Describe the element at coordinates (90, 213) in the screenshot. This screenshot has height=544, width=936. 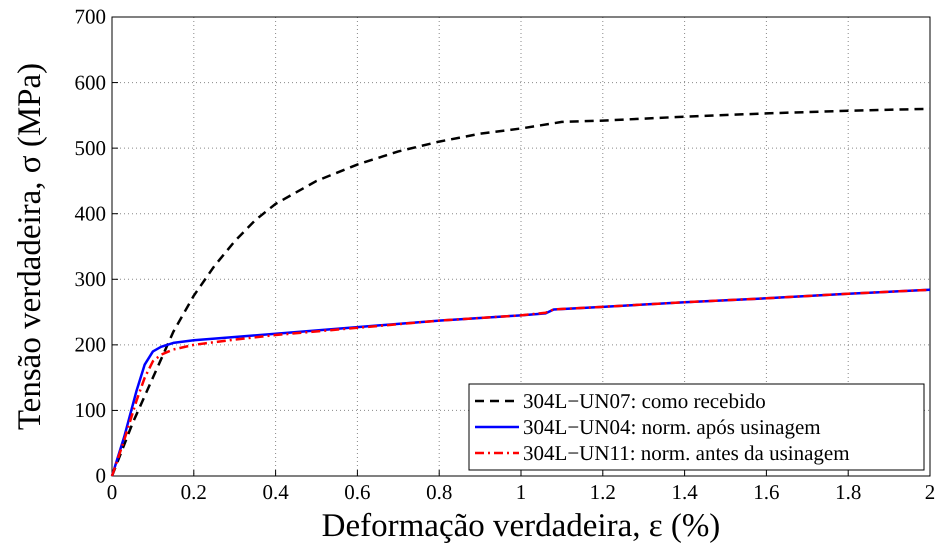
I see `y-tick-label: 400` at that location.